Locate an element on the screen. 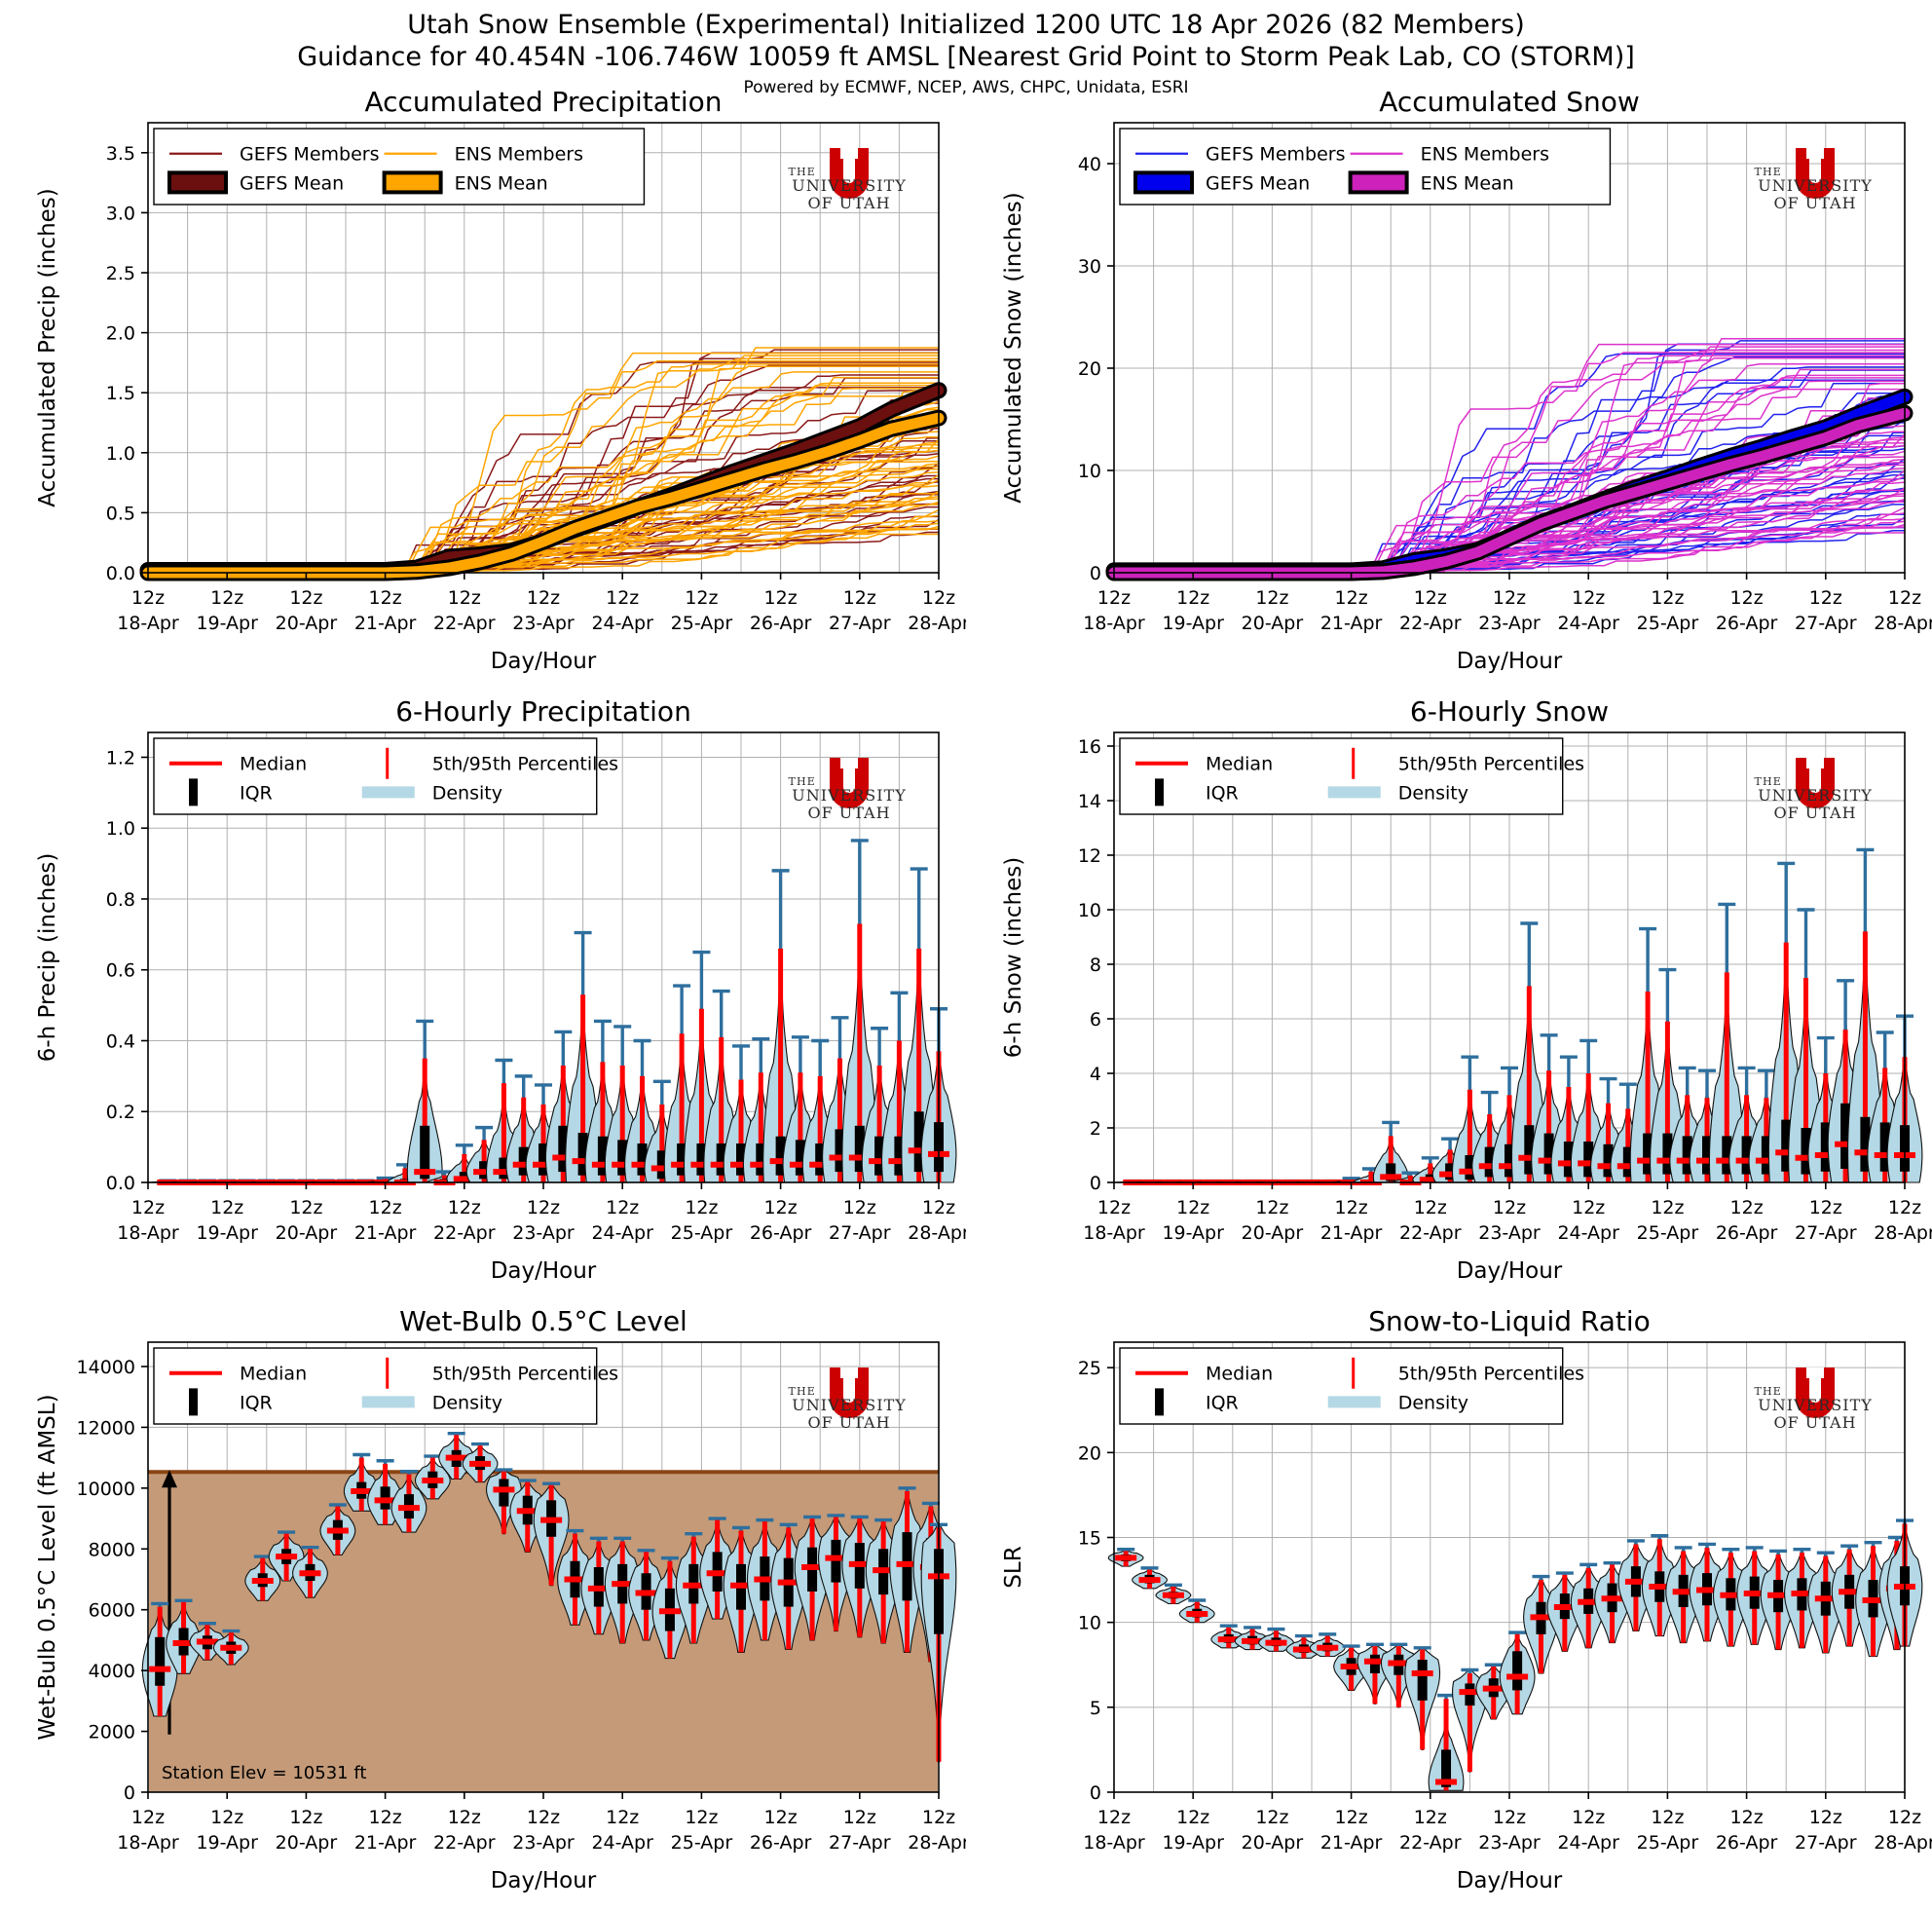 Image resolution: width=1932 pixels, height=1911 pixels. legend-entry: IQR is located at coordinates (1197, 1402).